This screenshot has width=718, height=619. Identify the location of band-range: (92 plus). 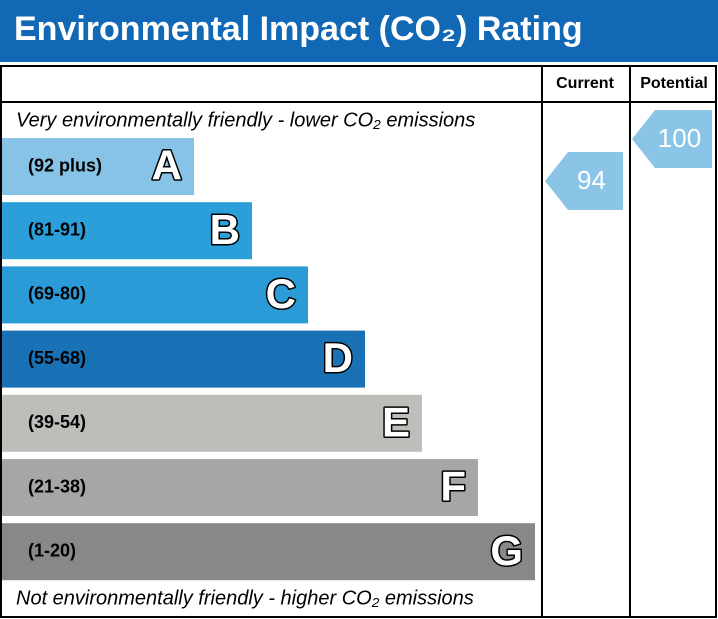
(65, 165).